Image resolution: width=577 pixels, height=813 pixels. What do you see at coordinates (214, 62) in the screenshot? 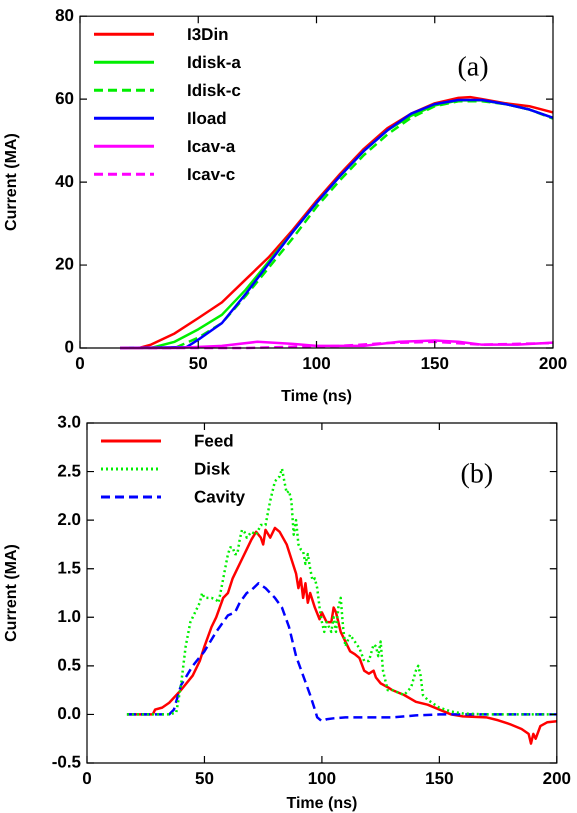
I see `legend-label: Idisk-a` at bounding box center [214, 62].